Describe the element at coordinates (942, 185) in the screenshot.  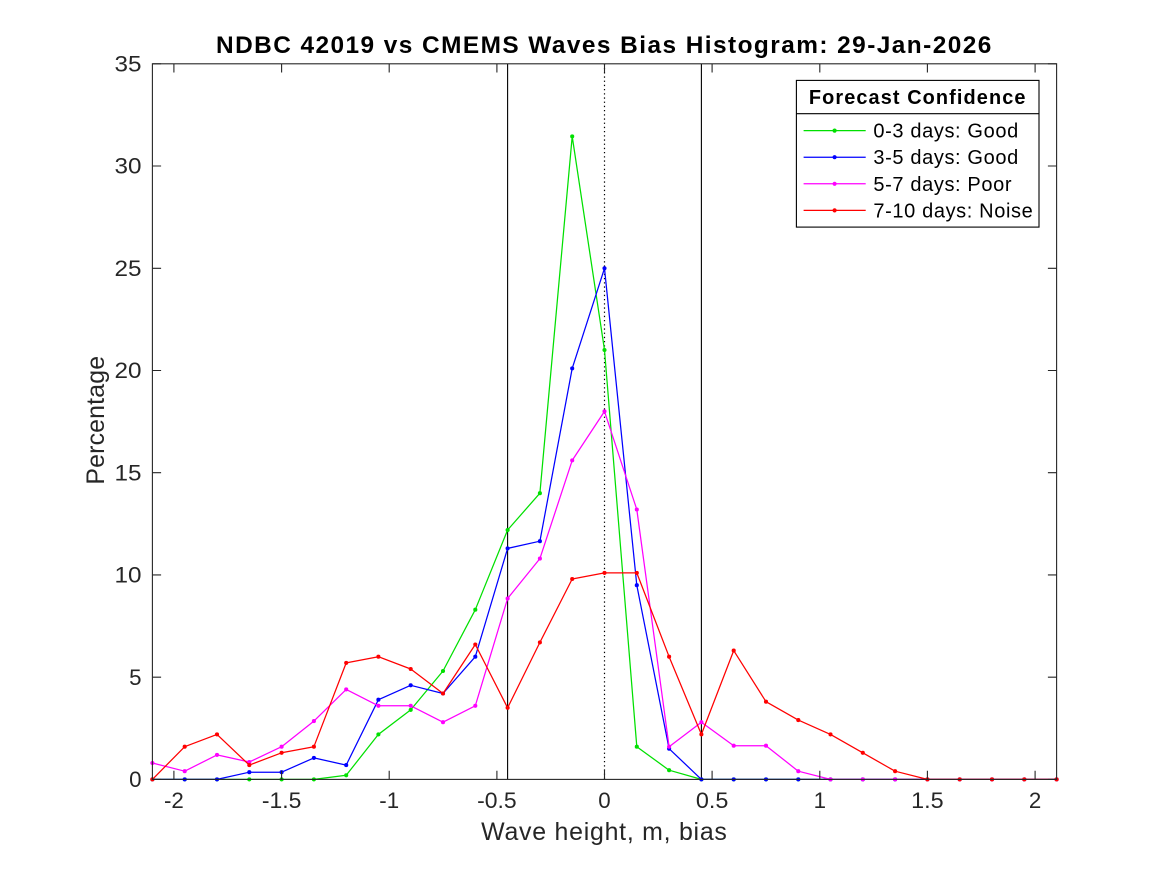
I see `svg-text: 5-7 days: Poor` at that location.